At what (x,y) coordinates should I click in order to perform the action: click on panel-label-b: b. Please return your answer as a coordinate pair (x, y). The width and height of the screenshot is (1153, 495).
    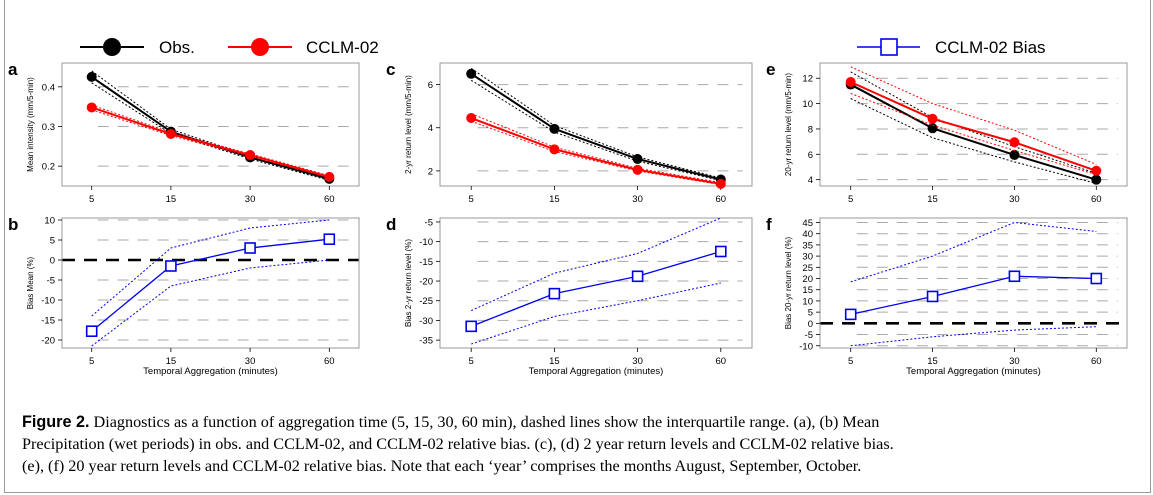
    Looking at the image, I should click on (13, 224).